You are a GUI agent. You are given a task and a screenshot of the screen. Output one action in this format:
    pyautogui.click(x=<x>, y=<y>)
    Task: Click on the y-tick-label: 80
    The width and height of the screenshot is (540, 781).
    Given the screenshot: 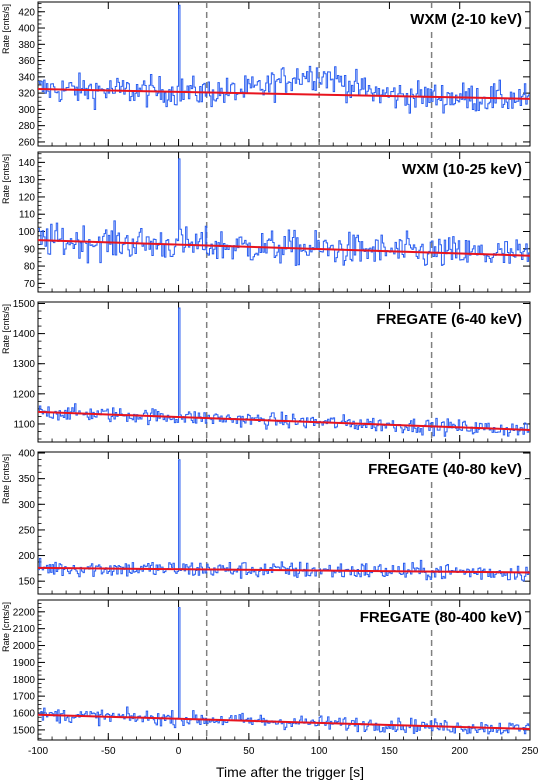 What is the action you would take?
    pyautogui.click(x=30, y=267)
    